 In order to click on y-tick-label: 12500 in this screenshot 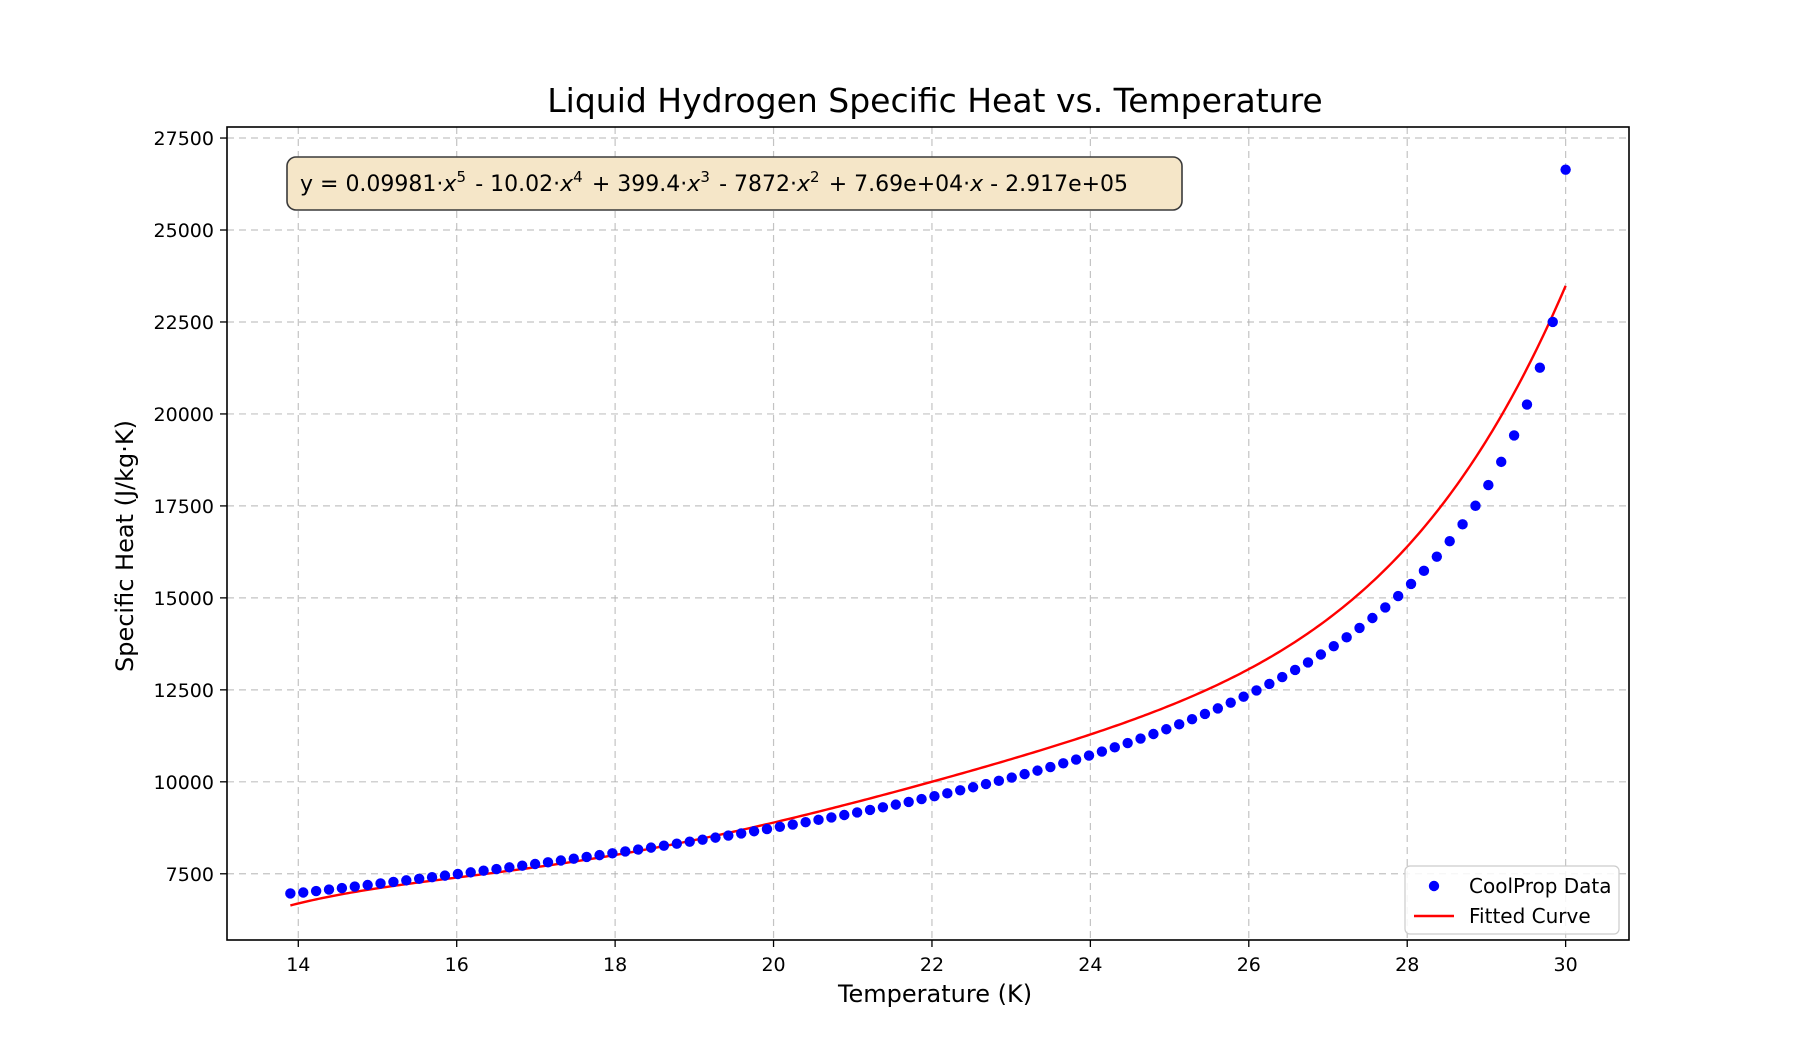, I will do `click(184, 691)`.